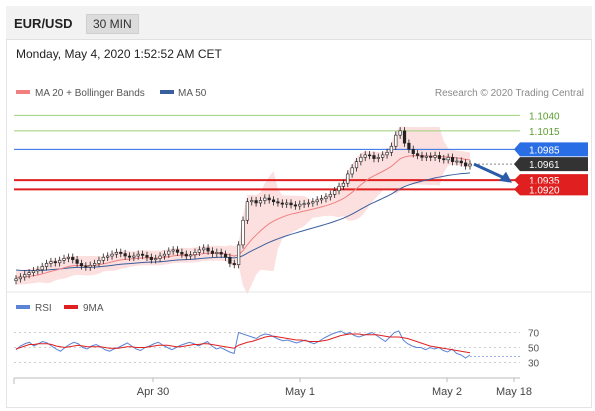 The width and height of the screenshot is (595, 411). Describe the element at coordinates (544, 181) in the screenshot. I see `support-label: 1.0935` at that location.